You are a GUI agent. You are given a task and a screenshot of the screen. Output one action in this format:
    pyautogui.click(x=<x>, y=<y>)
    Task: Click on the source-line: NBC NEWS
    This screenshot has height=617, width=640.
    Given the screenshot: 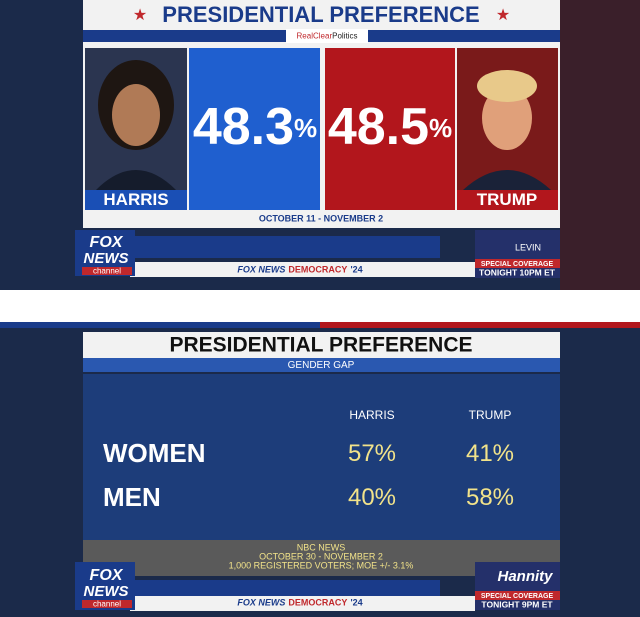 What is the action you would take?
    pyautogui.click(x=321, y=547)
    